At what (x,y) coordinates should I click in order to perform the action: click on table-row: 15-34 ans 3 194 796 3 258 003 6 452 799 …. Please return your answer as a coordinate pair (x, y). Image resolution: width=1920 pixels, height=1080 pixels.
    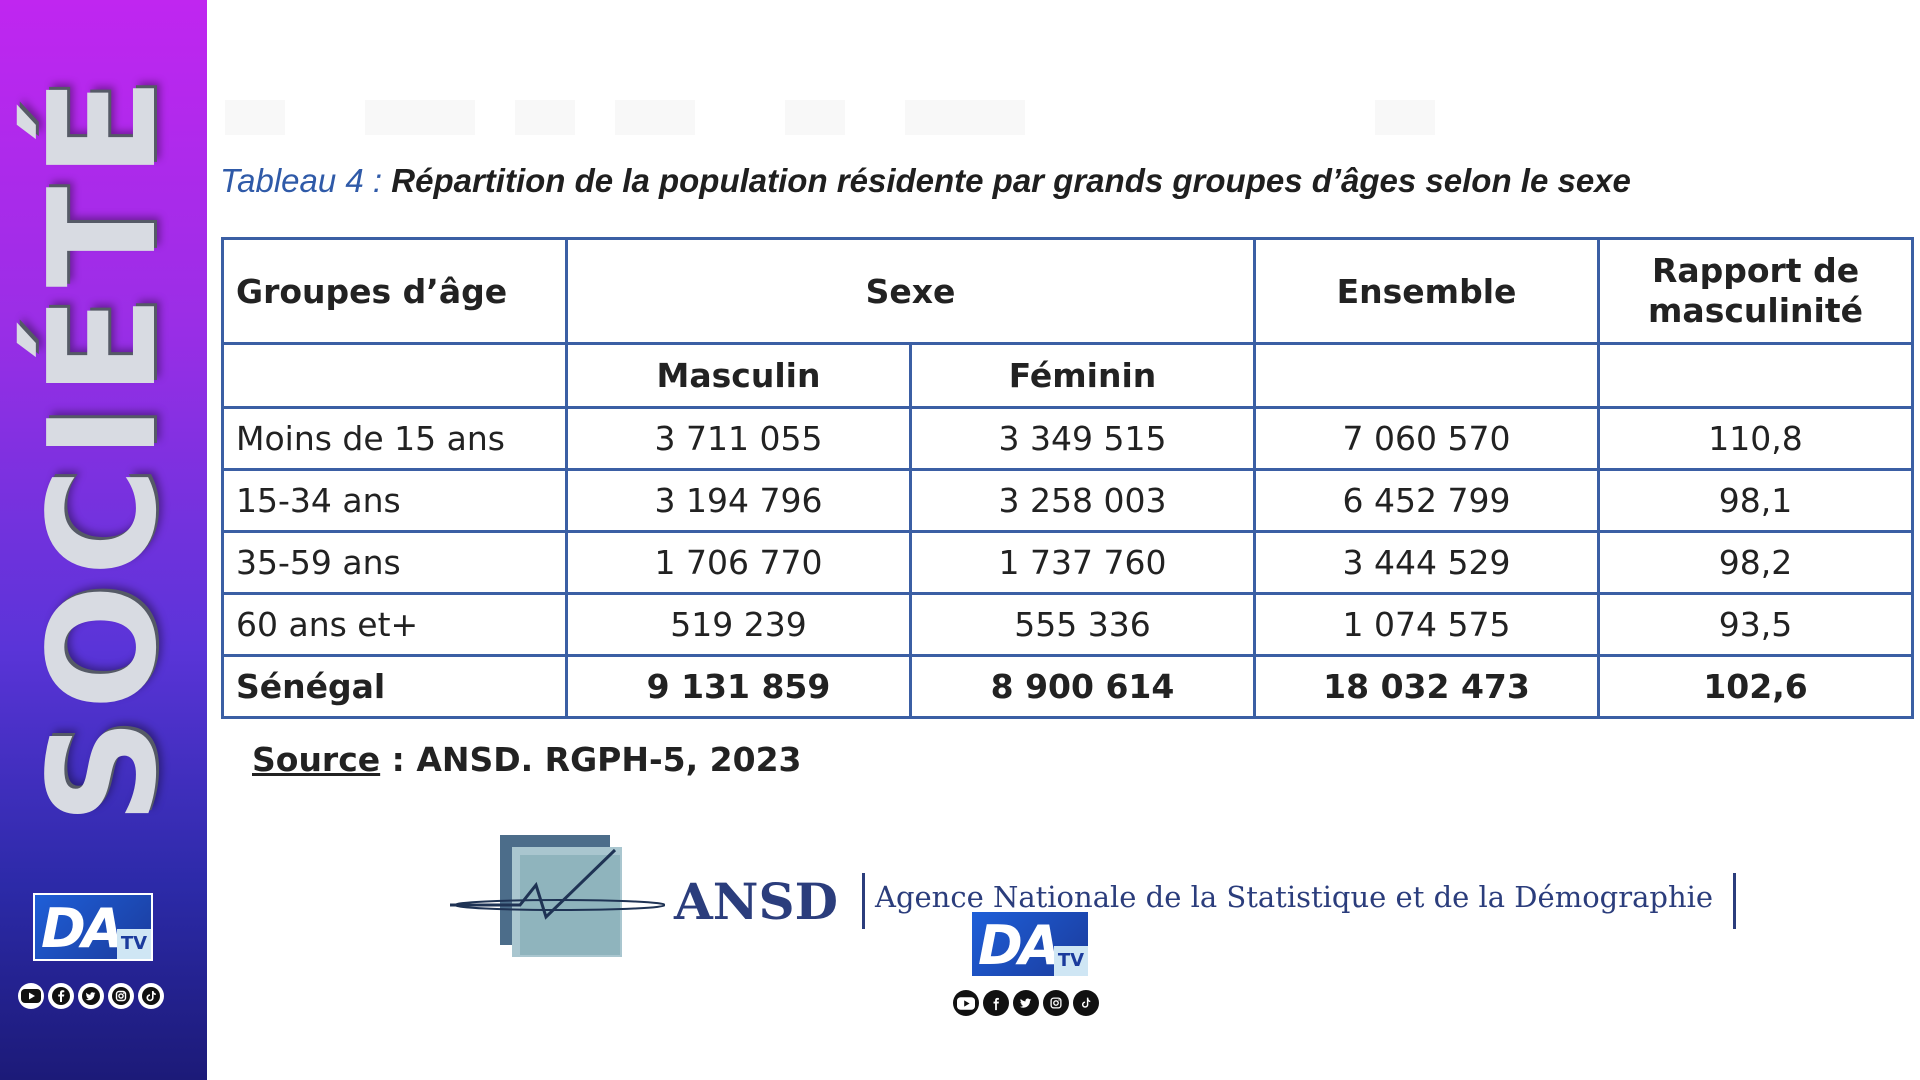
    Looking at the image, I should click on (1068, 500).